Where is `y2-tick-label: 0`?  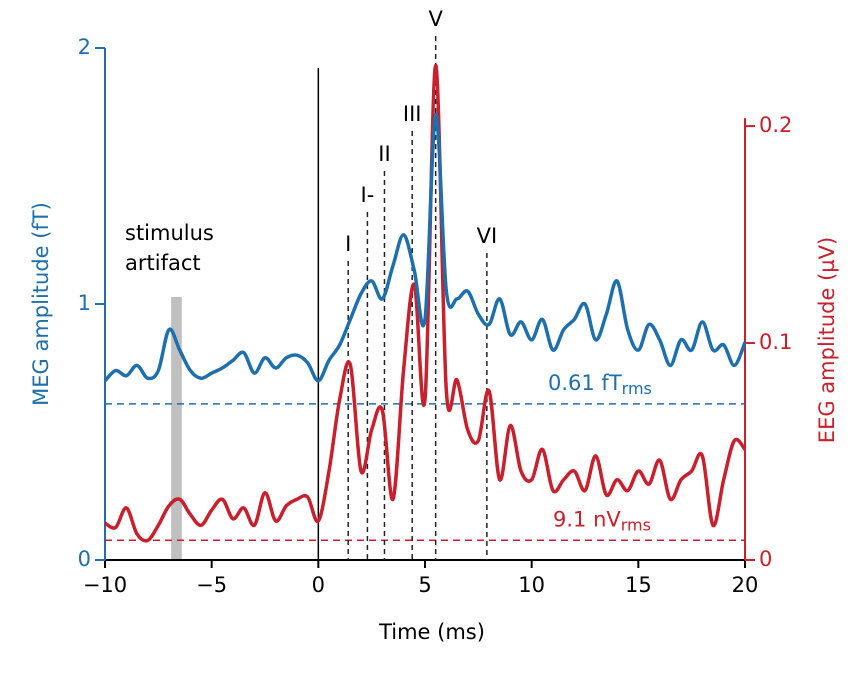 y2-tick-label: 0 is located at coordinates (765, 559).